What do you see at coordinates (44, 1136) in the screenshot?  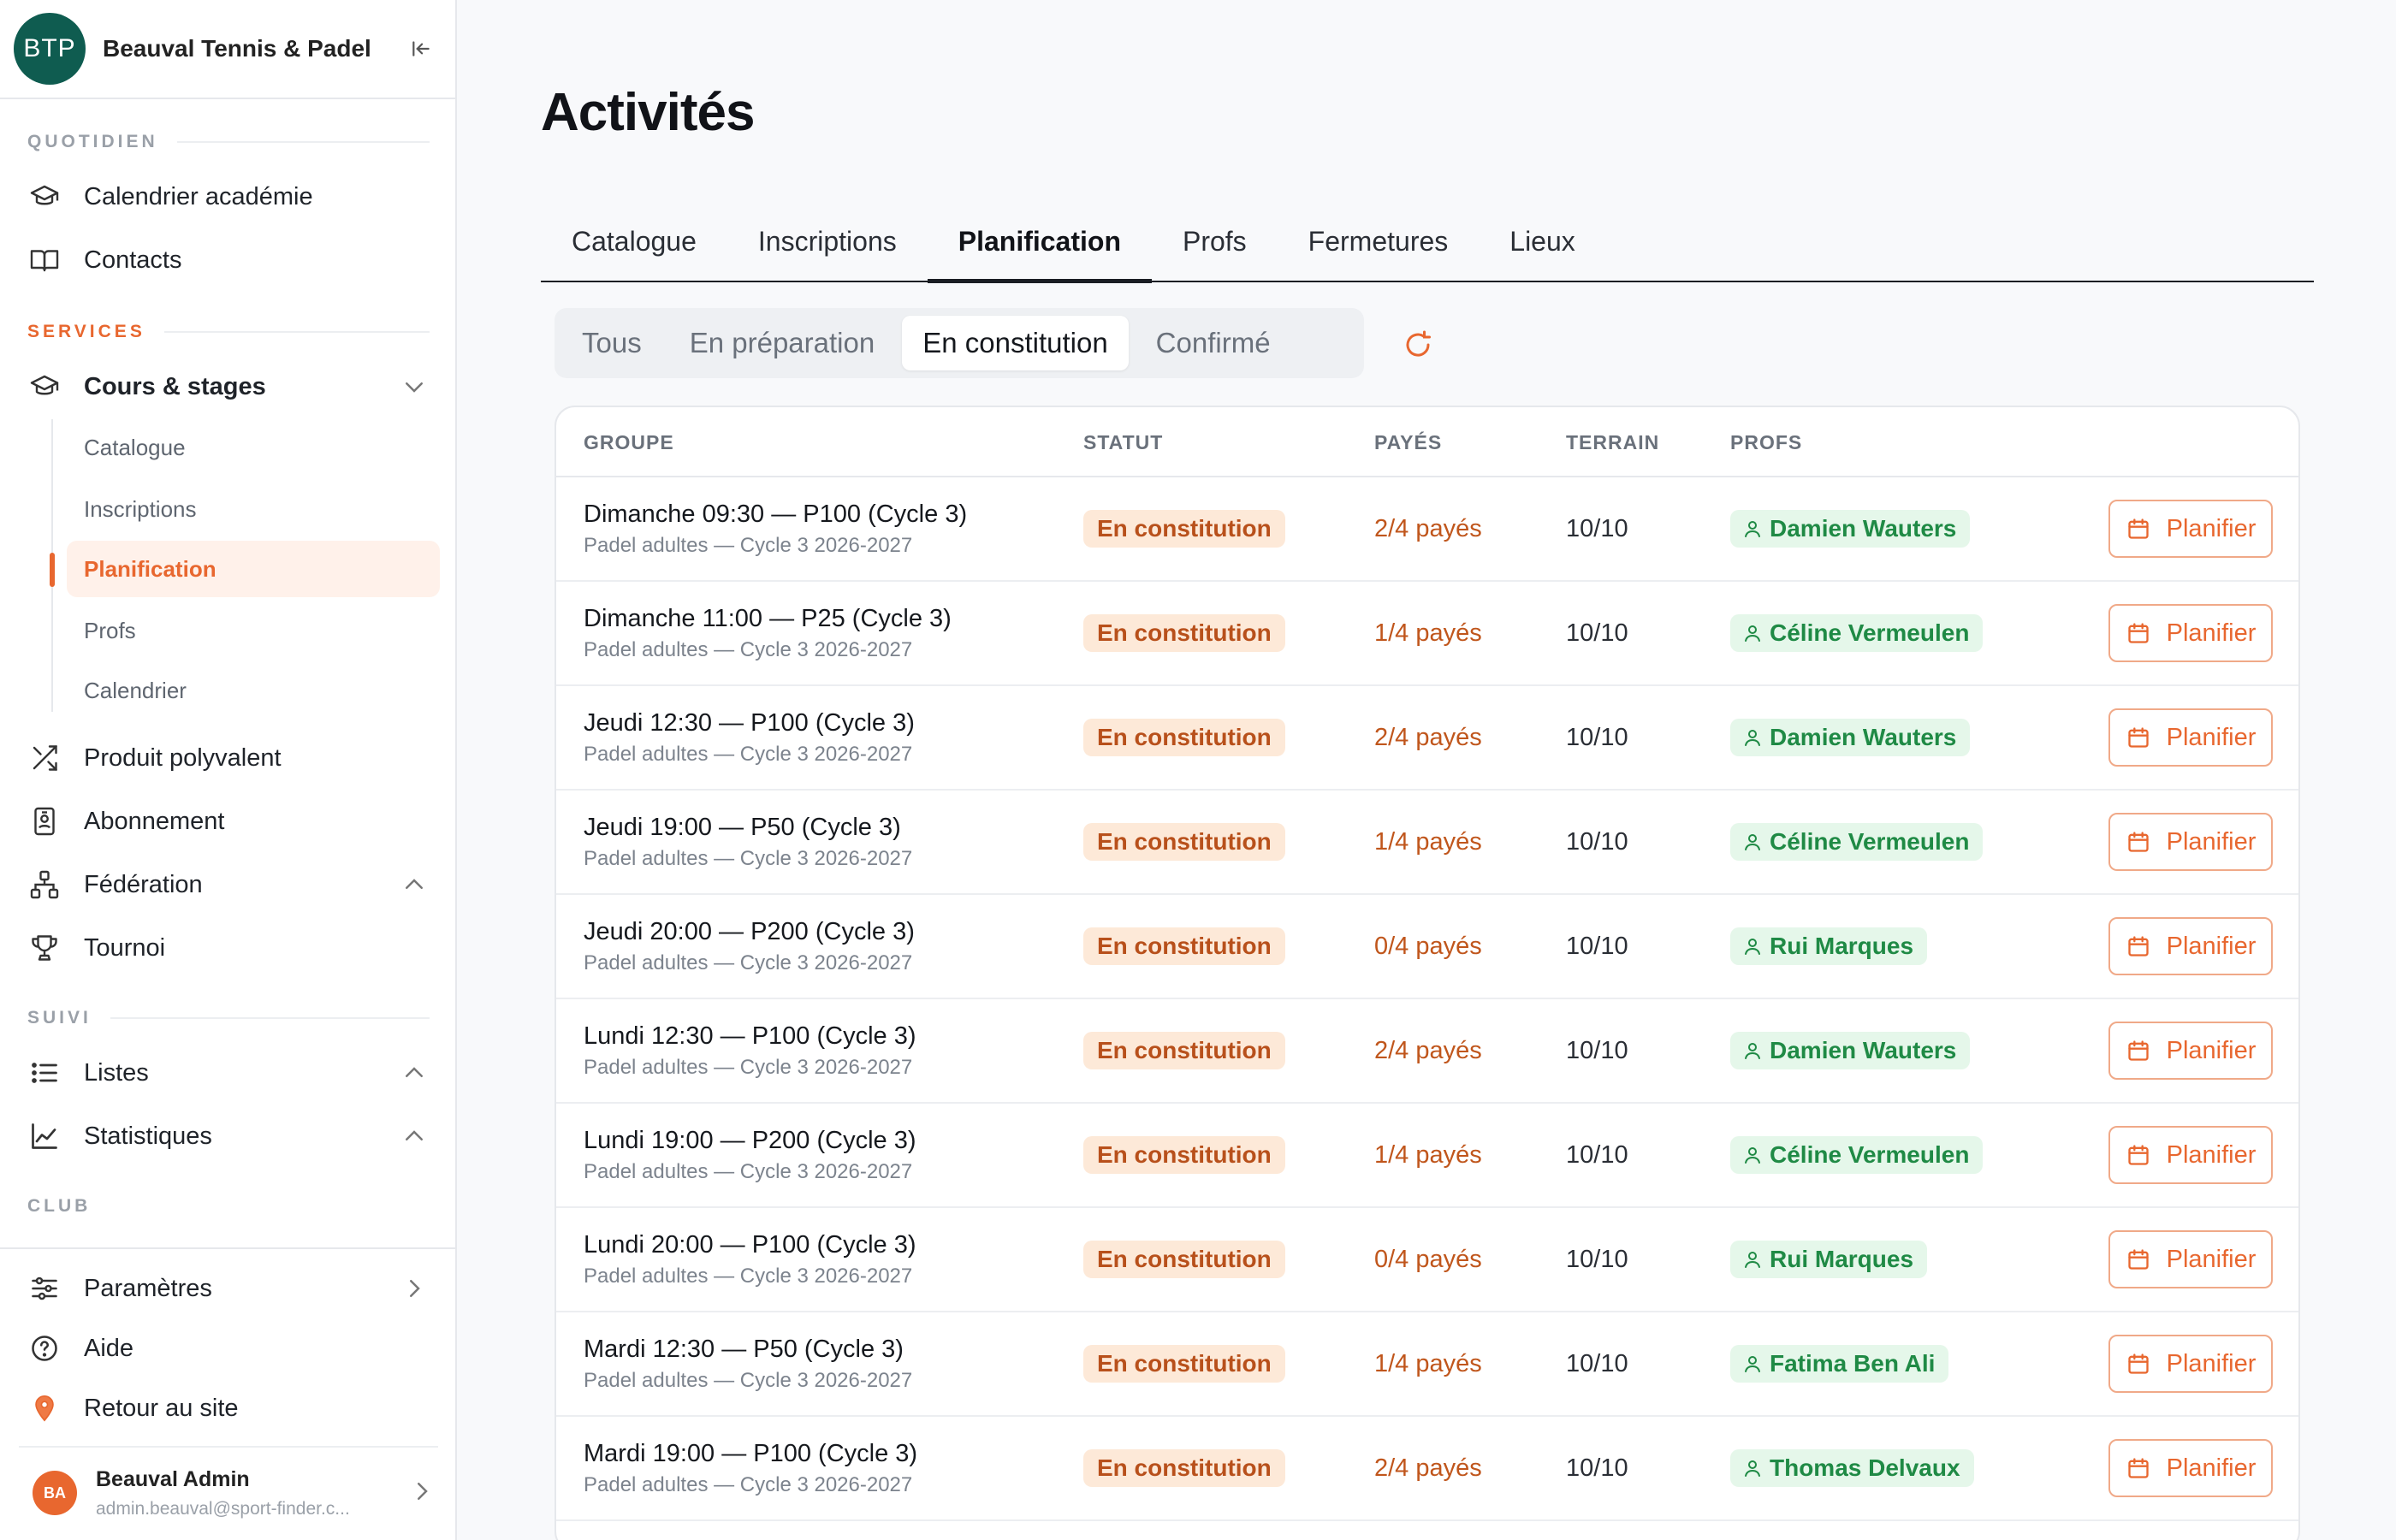 I see `line-chart-icon` at bounding box center [44, 1136].